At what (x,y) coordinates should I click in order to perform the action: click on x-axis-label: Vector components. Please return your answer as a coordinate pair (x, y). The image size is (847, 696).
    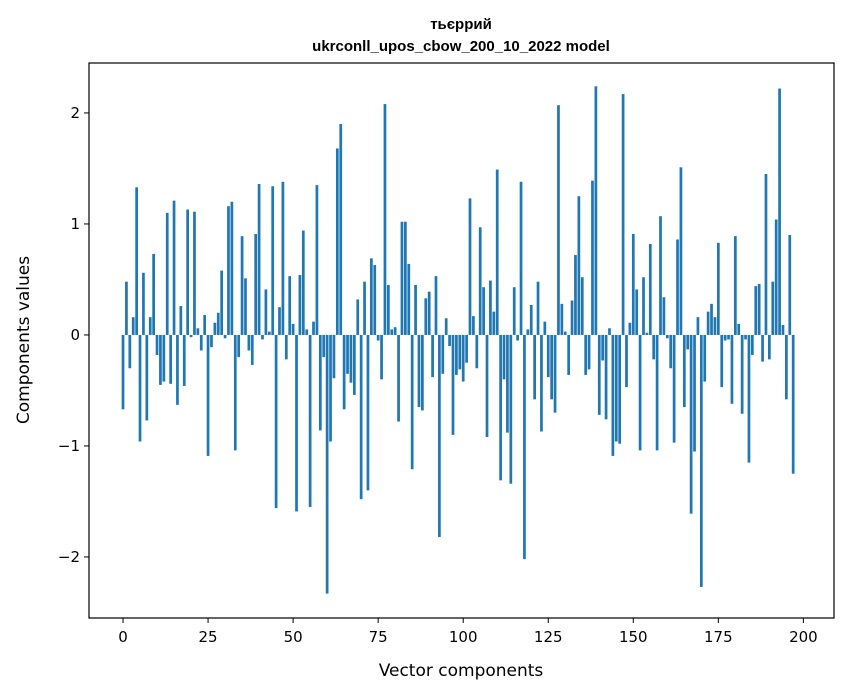
    Looking at the image, I should click on (461, 671).